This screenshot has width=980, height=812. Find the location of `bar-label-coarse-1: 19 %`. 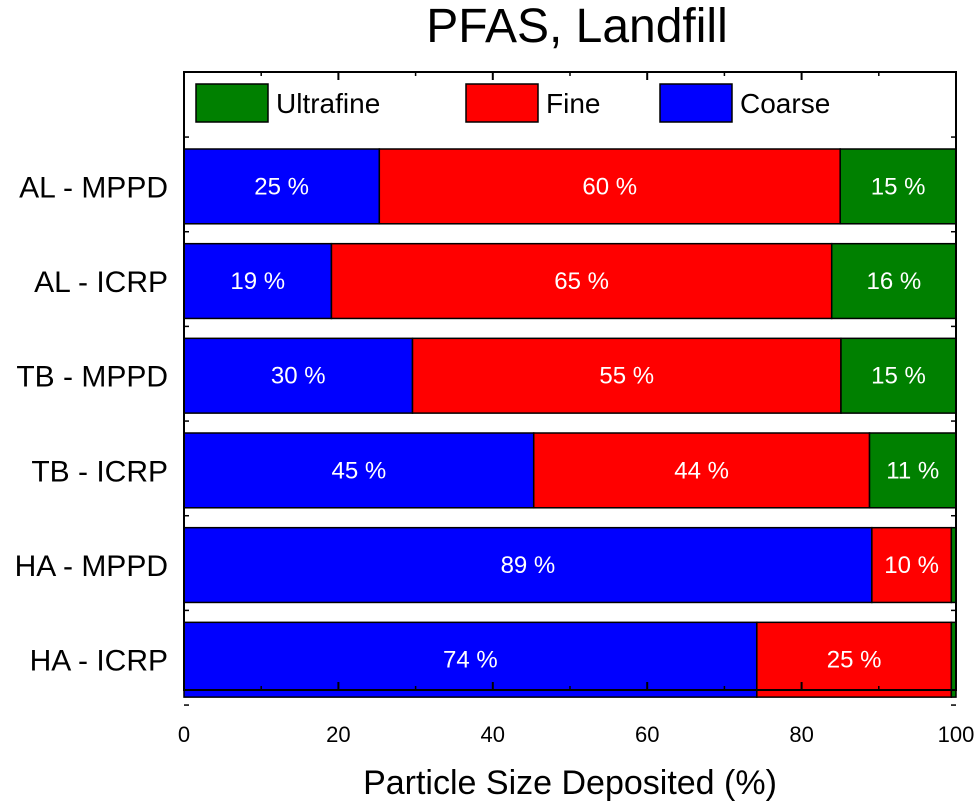

bar-label-coarse-1: 19 % is located at coordinates (257, 281).